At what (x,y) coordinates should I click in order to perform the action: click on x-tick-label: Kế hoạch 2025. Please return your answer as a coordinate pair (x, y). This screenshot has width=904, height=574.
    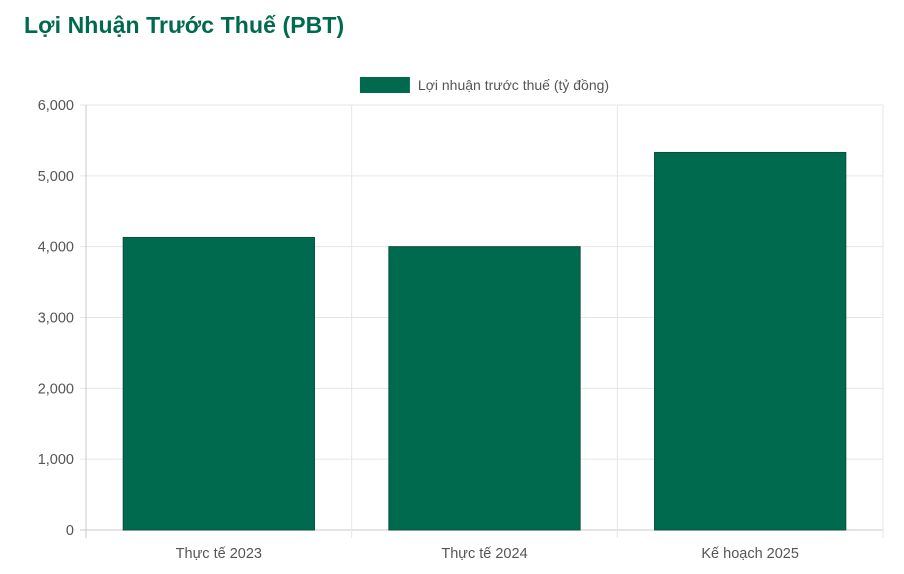
    Looking at the image, I should click on (750, 554).